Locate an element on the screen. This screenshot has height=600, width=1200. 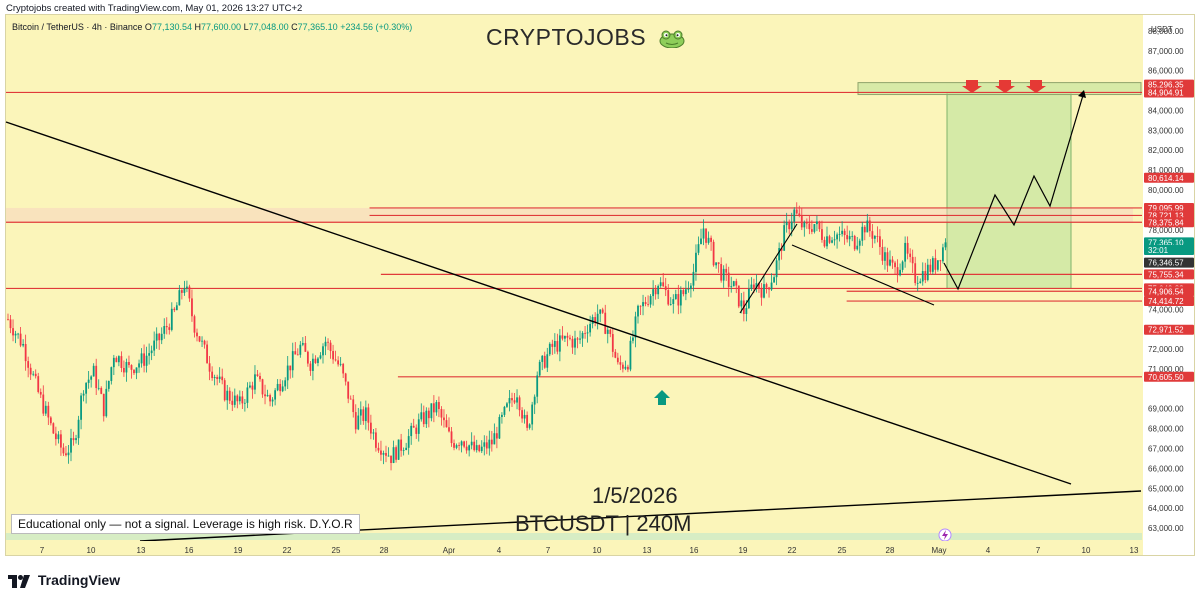
time-tick-label: 4 is located at coordinates (988, 550).